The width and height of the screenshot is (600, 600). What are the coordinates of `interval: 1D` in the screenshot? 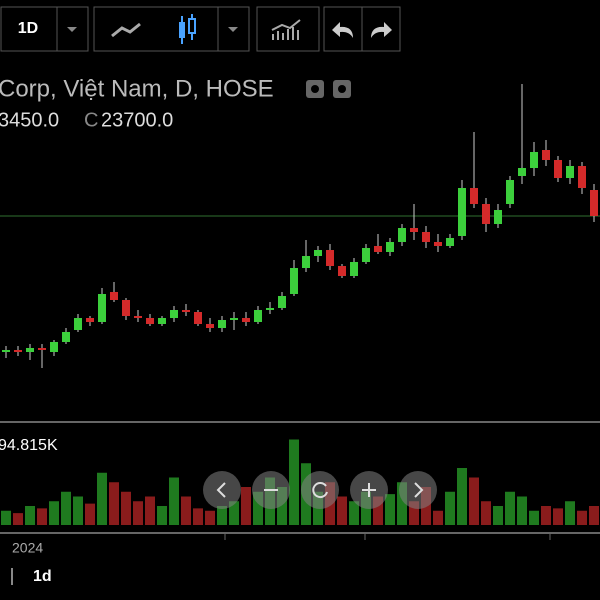 It's located at (28, 28).